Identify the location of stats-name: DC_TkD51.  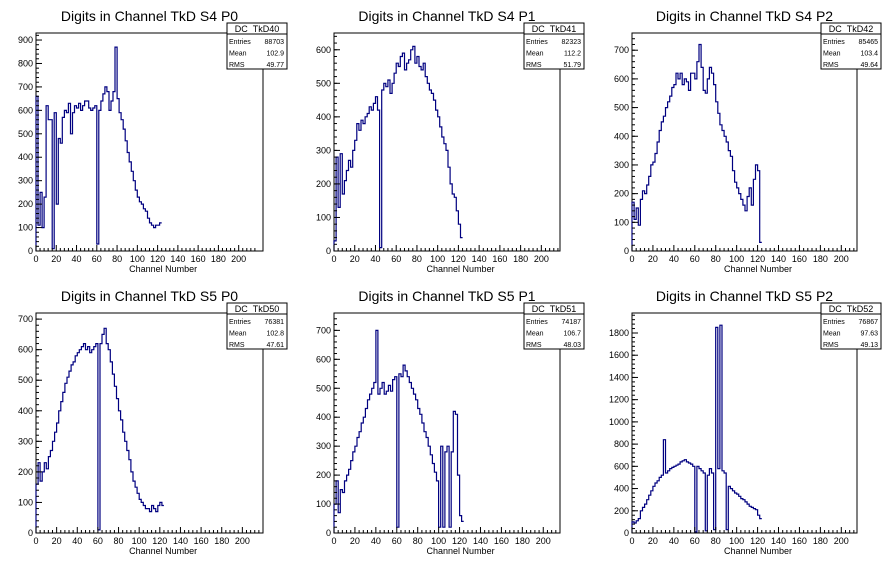
(554, 309).